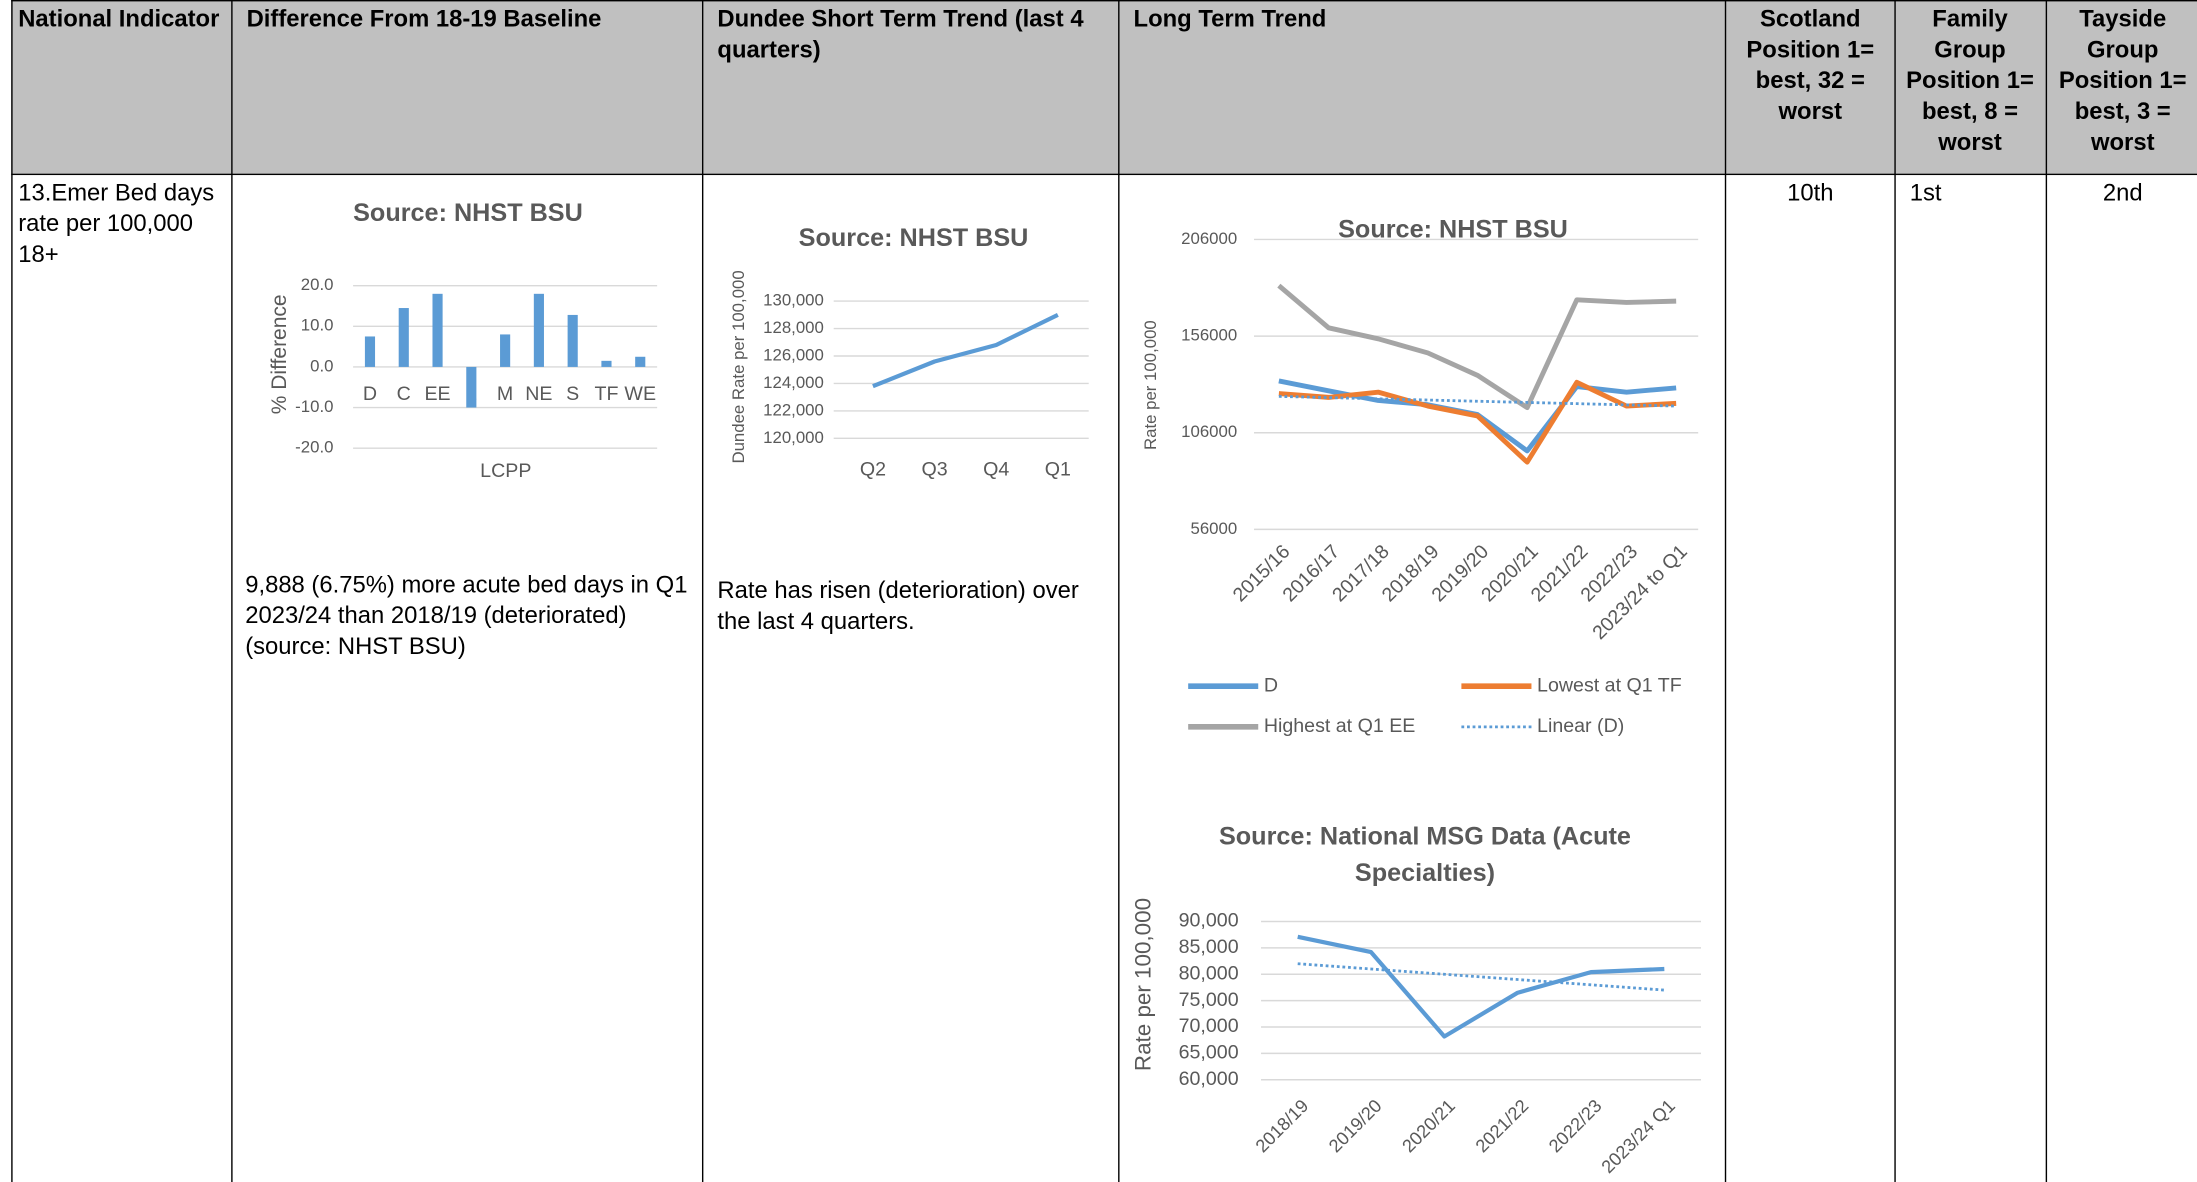 The width and height of the screenshot is (2197, 1182). Describe the element at coordinates (116, 223) in the screenshot. I see `cell: 13.Emer Bed days rate per 100,000 18+` at that location.